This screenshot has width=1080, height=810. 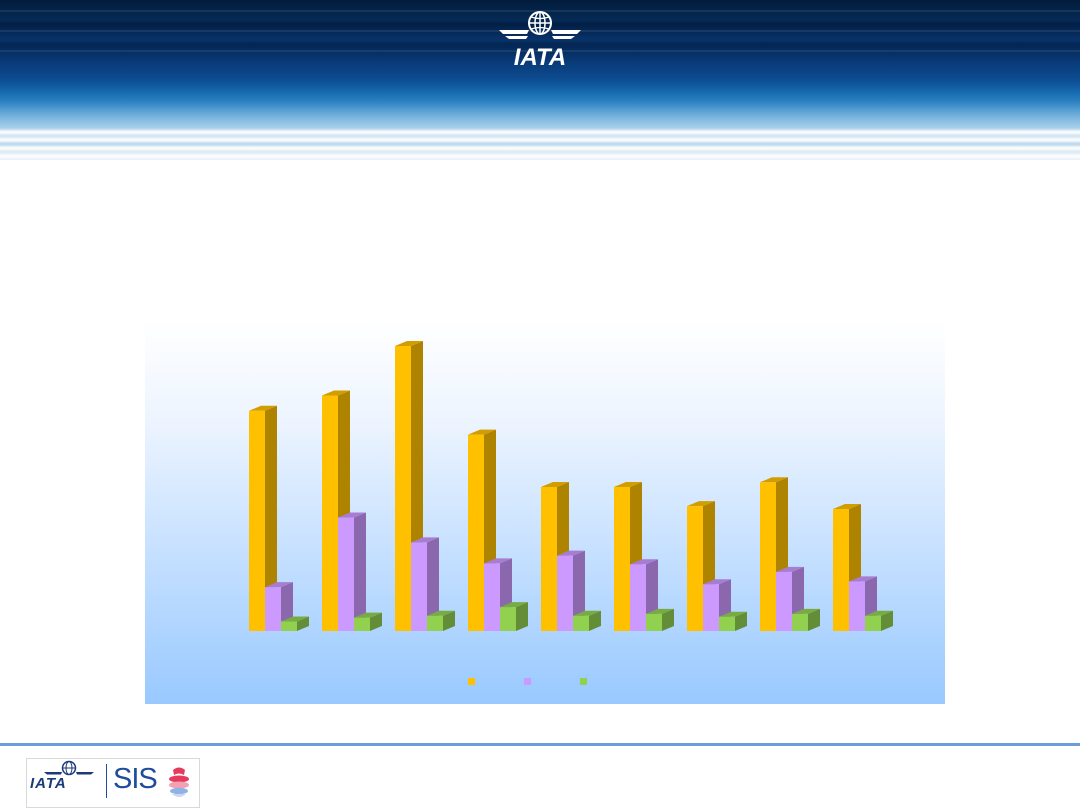 I want to click on sis-globe-icon, so click(x=179, y=782).